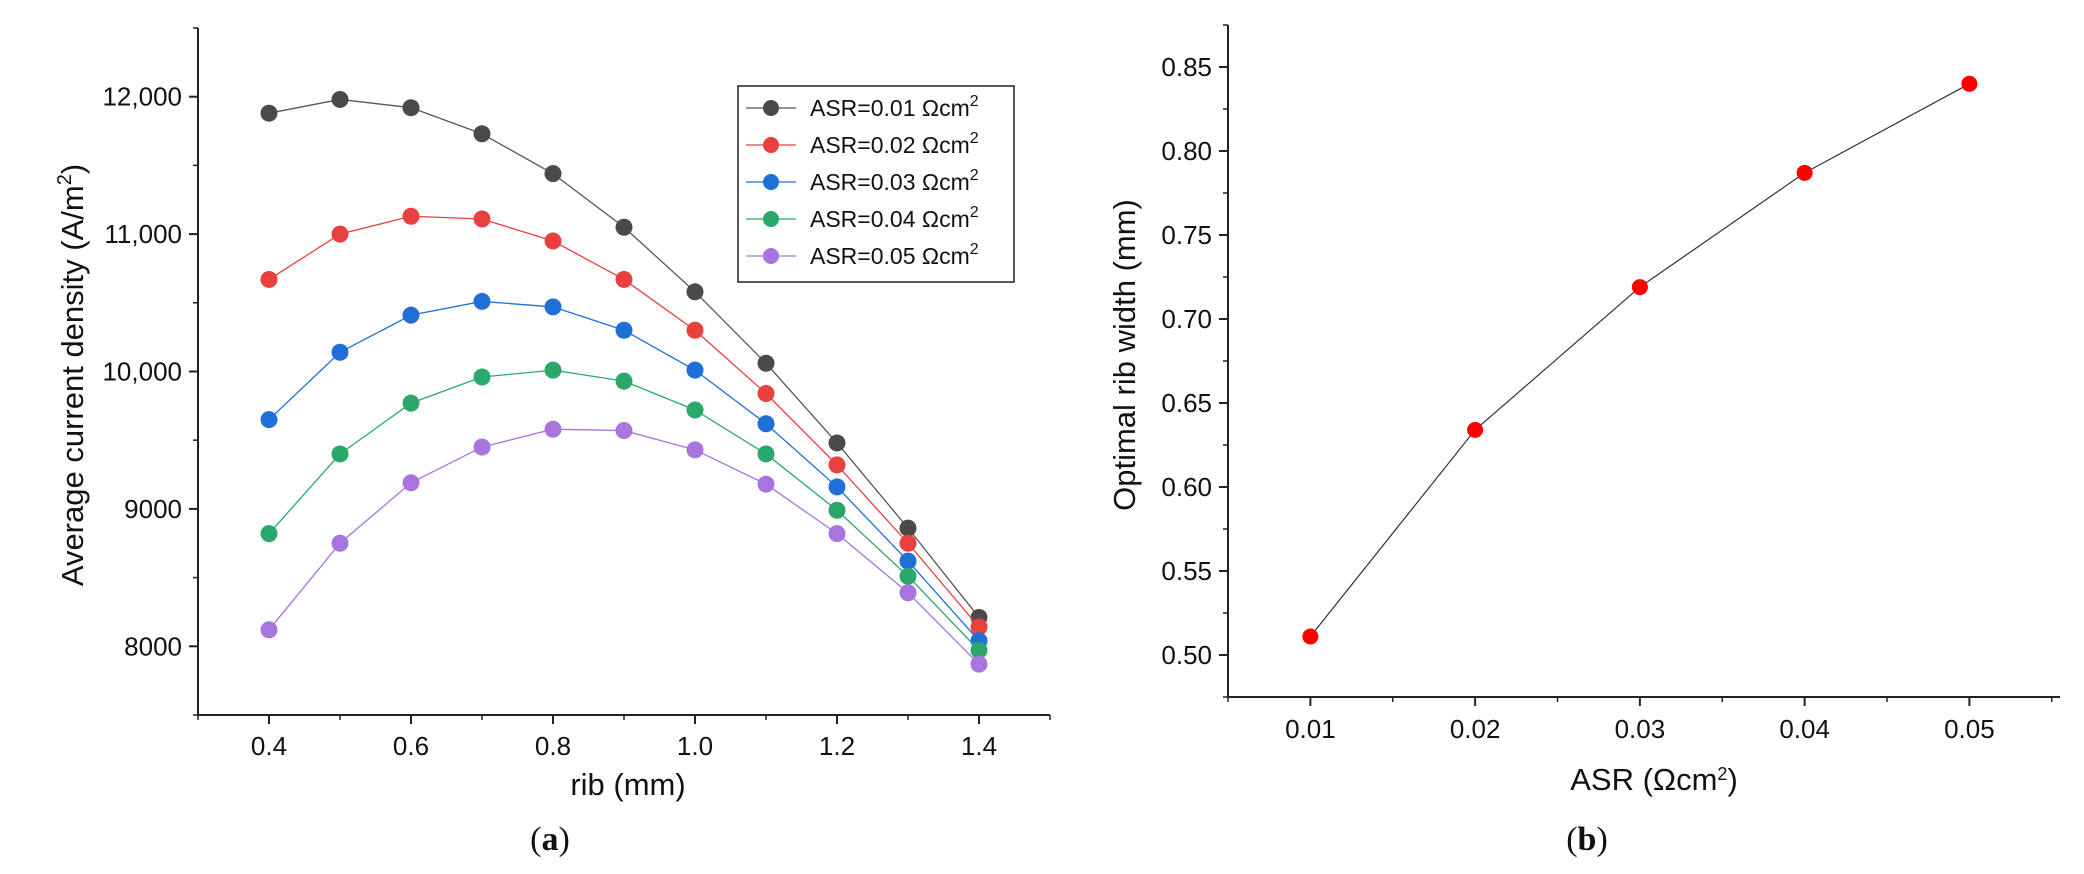 This screenshot has width=2084, height=874. Describe the element at coordinates (1124, 355) in the screenshot. I see `panel-b-y-axis-title: Optimal rib width (mm)` at that location.